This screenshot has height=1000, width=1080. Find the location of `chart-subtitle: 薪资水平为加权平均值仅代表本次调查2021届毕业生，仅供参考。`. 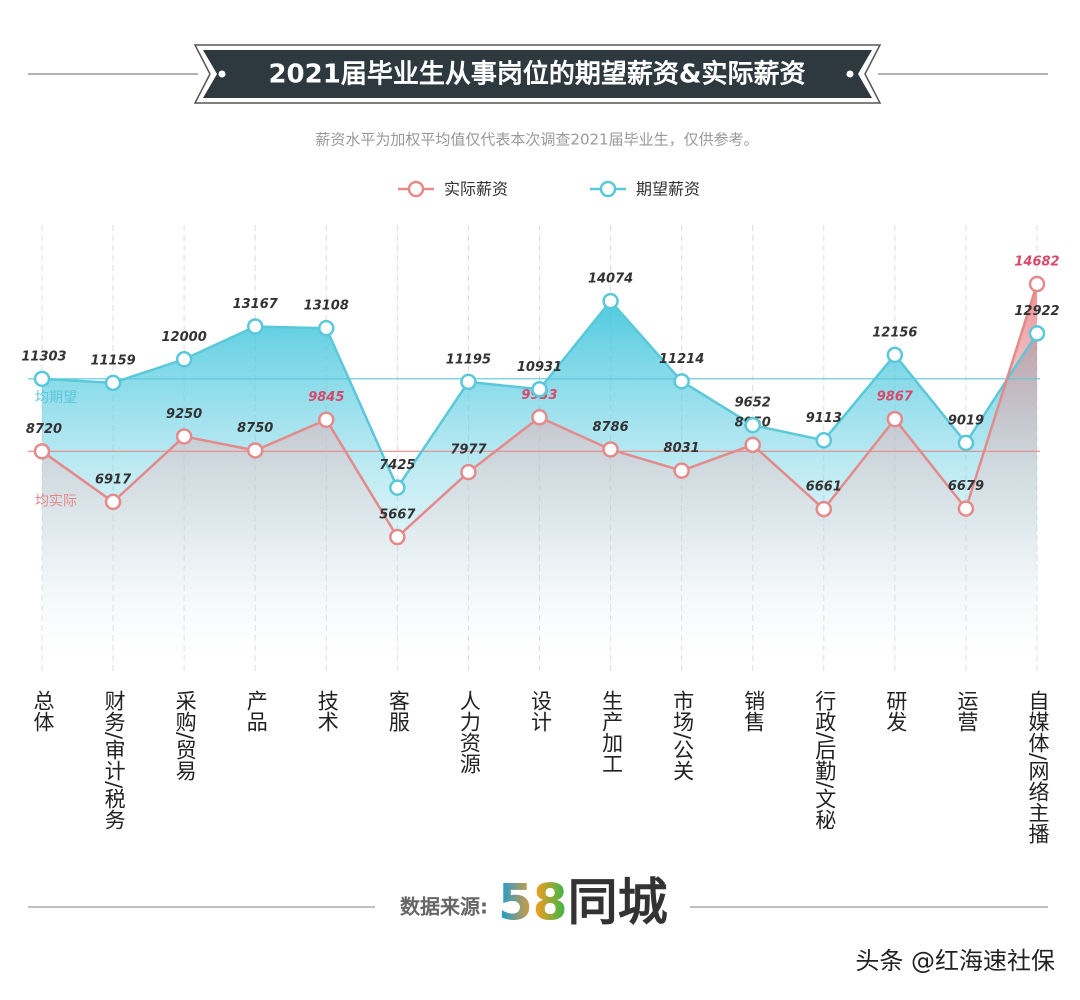

chart-subtitle: 薪资水平为加权平均值仅代表本次调查2021届毕业生，仅供参考。 is located at coordinates (536, 140).